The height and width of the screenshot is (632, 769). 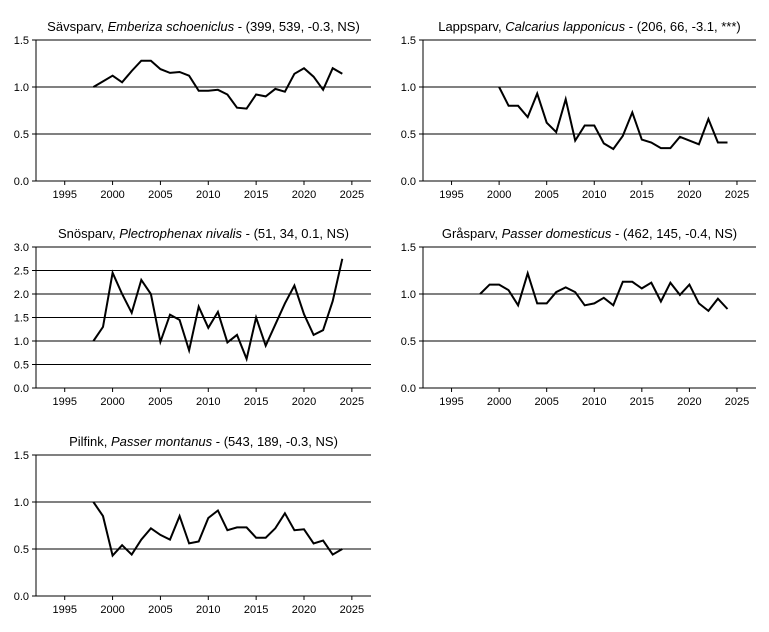 I want to click on species-latin-name: Plectrophenax nivalis, so click(x=180, y=233).